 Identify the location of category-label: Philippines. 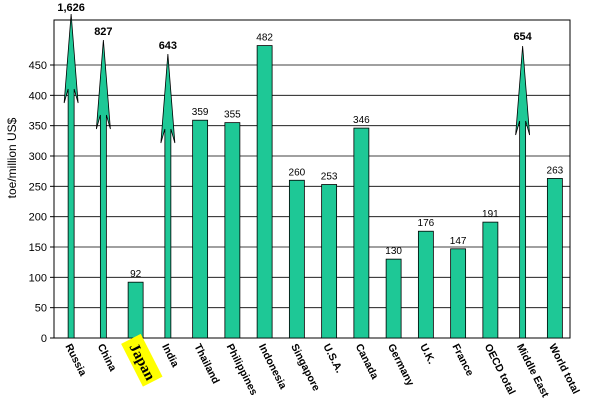
(242, 369).